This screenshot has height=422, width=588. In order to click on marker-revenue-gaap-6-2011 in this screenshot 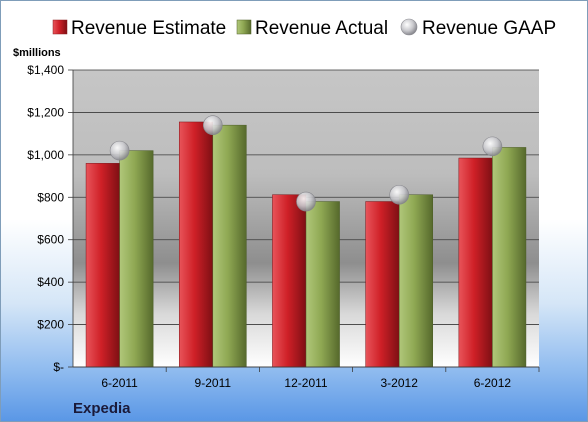, I will do `click(119, 150)`.